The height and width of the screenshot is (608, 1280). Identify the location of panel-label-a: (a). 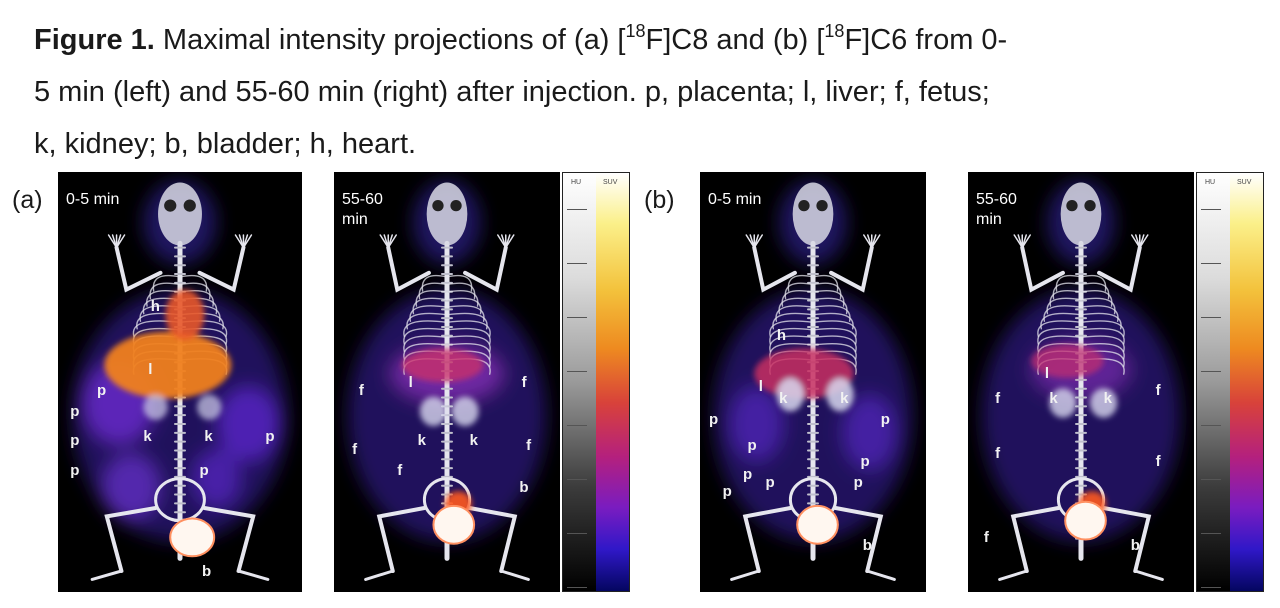
(27, 200).